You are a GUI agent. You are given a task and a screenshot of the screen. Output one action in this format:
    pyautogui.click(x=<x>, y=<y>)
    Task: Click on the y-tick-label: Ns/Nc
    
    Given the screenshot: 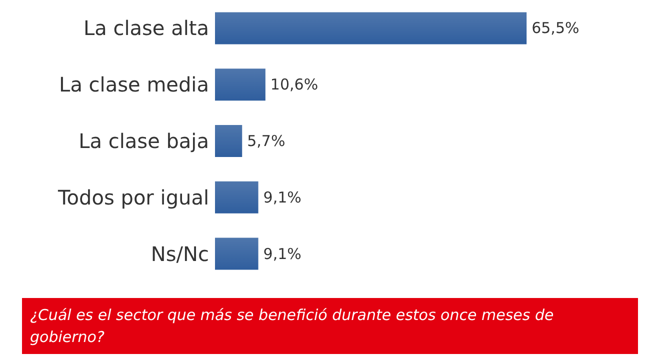 What is the action you would take?
    pyautogui.click(x=179, y=254)
    